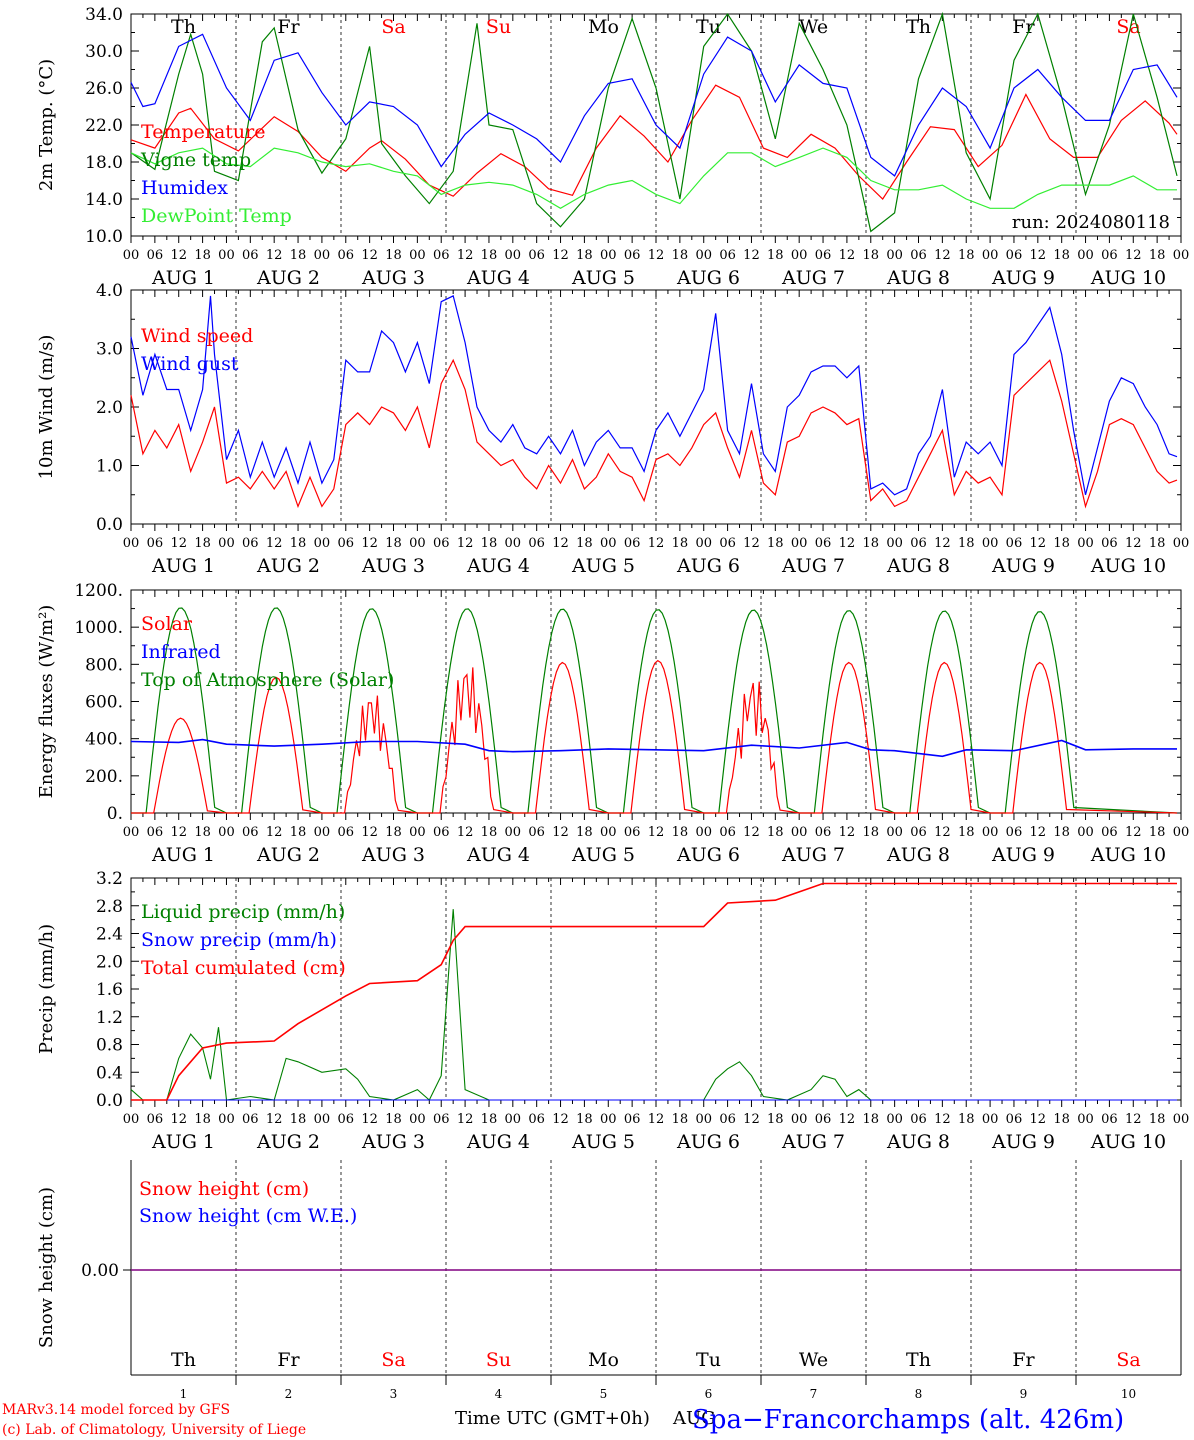  I want to click on y-tick-label: 0.0, so click(109, 1101).